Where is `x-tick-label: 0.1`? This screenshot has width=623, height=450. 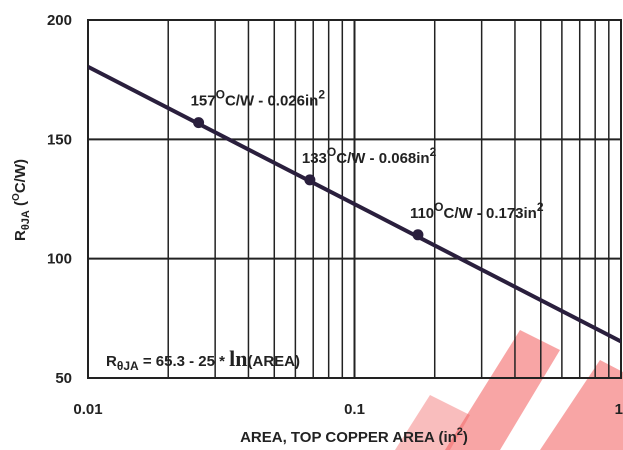 x-tick-label: 0.1 is located at coordinates (354, 409).